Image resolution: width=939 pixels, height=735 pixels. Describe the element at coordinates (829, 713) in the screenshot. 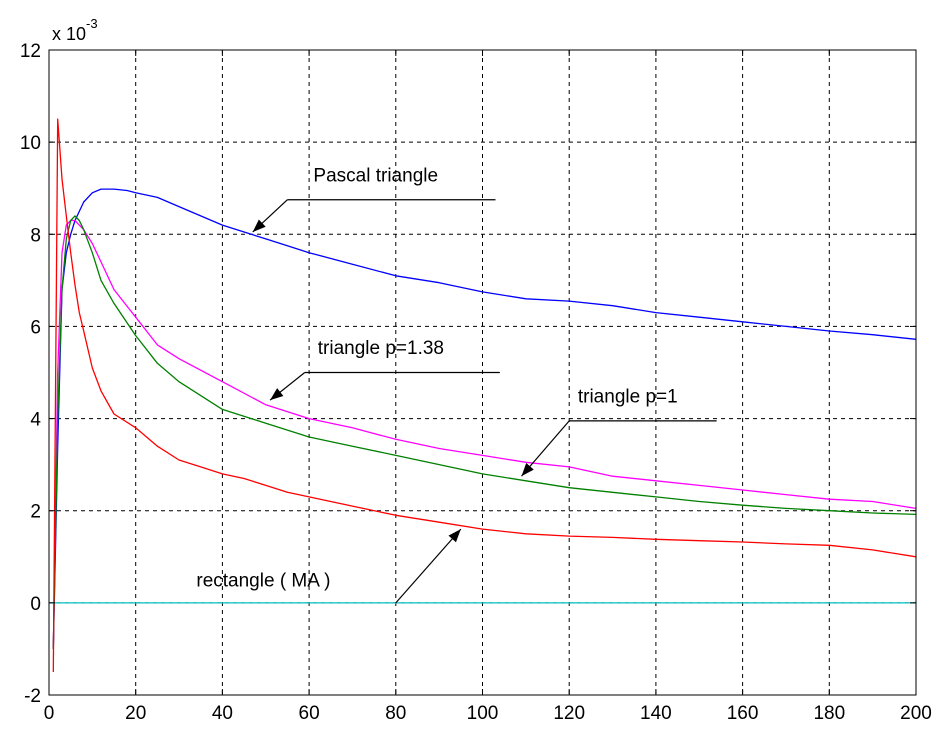

I see `x-tick-label: 180` at that location.